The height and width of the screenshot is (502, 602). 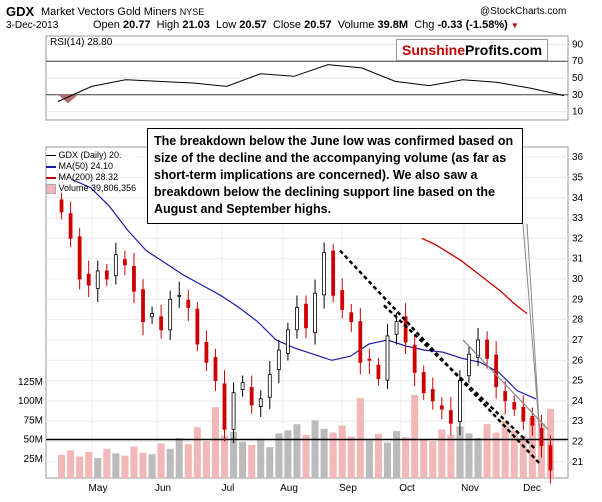 I want to click on ma200-line, so click(x=474, y=276).